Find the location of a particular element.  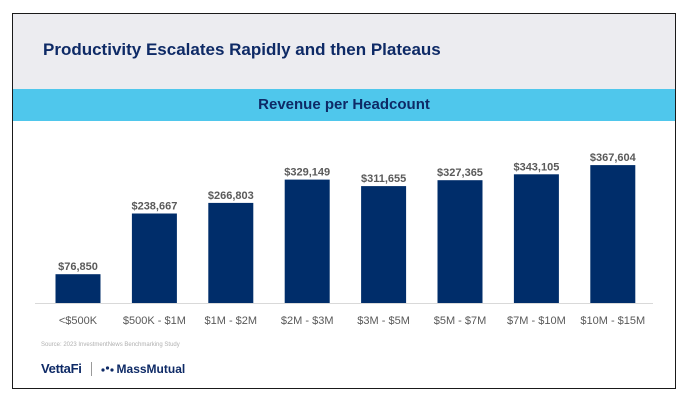

massmutual-logo: MassMutual is located at coordinates (151, 368).